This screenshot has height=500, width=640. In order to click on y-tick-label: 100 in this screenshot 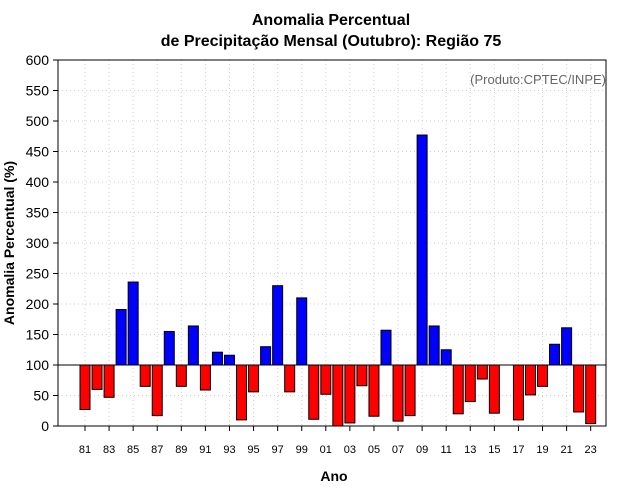, I will do `click(38, 365)`.